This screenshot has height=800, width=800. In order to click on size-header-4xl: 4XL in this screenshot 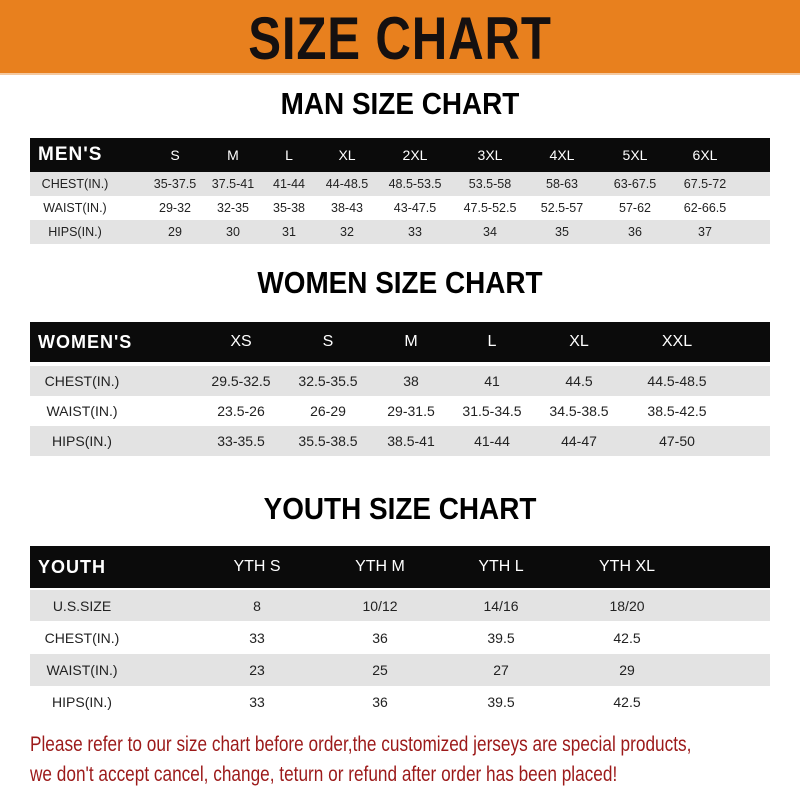, I will do `click(562, 155)`.